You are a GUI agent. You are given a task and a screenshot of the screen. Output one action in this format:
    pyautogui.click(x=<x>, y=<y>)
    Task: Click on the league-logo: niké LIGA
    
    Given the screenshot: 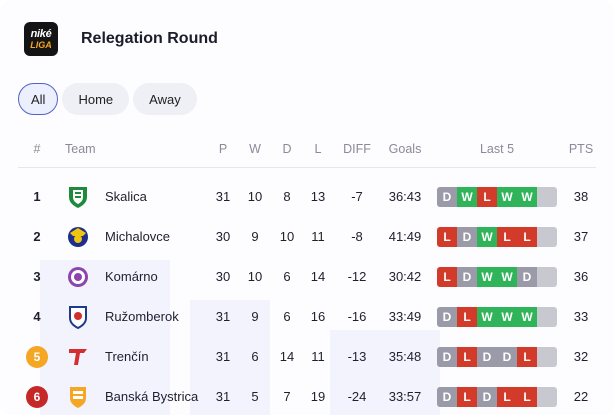 What is the action you would take?
    pyautogui.click(x=41, y=39)
    